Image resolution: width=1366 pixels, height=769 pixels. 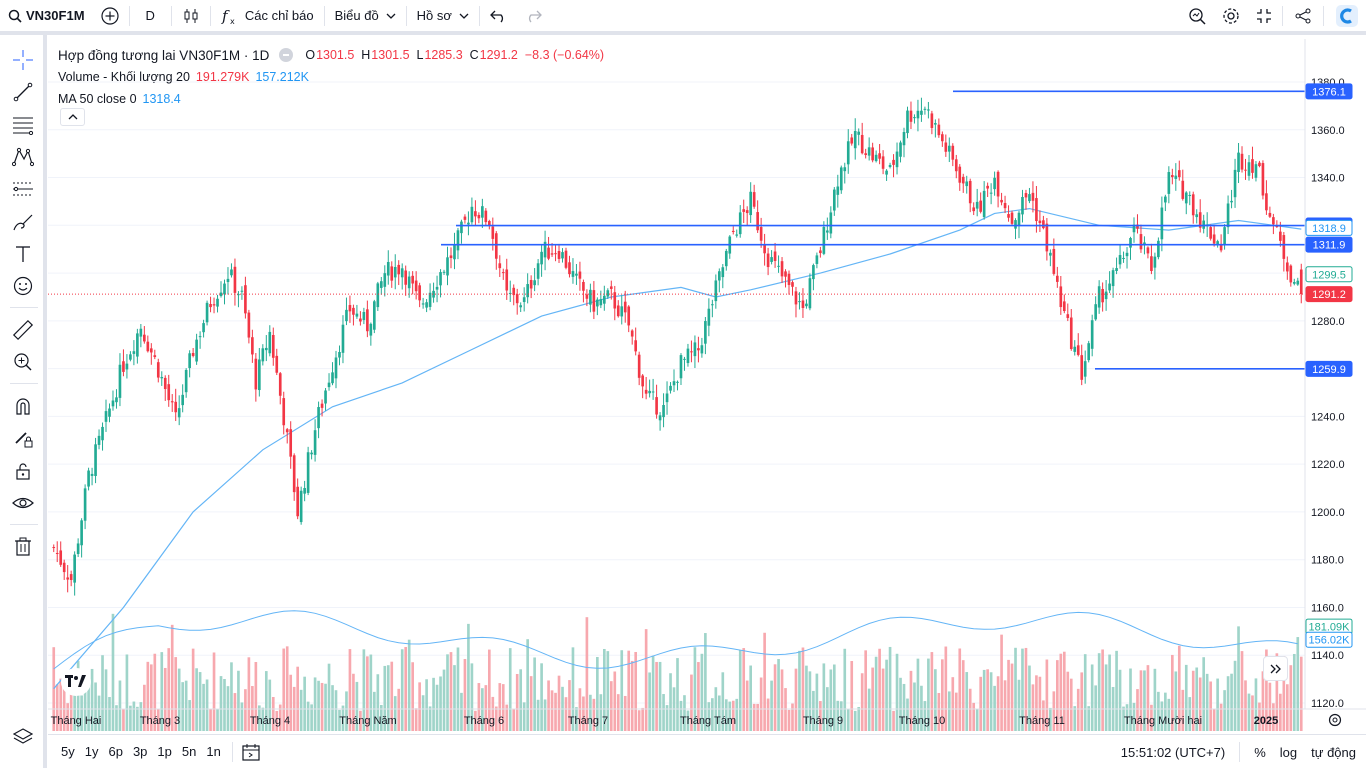 What do you see at coordinates (164, 55) in the screenshot?
I see `series-title: Hợp đồng tương lai VN30F1M · 1D` at bounding box center [164, 55].